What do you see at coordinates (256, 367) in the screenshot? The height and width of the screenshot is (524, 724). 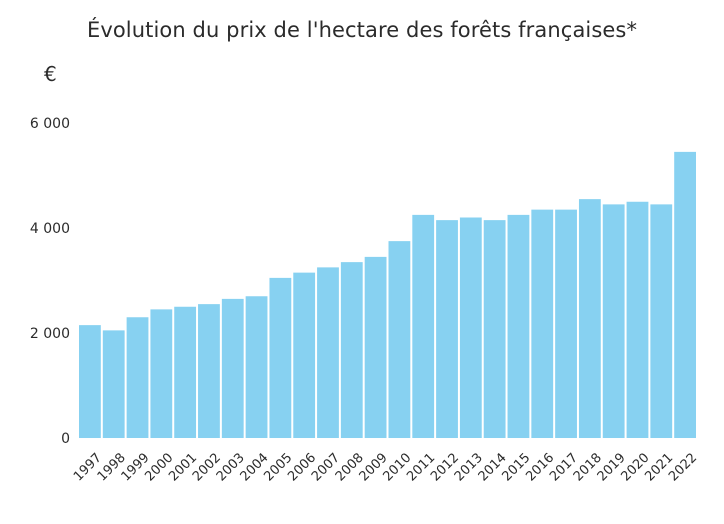 I see `bar-2004` at bounding box center [256, 367].